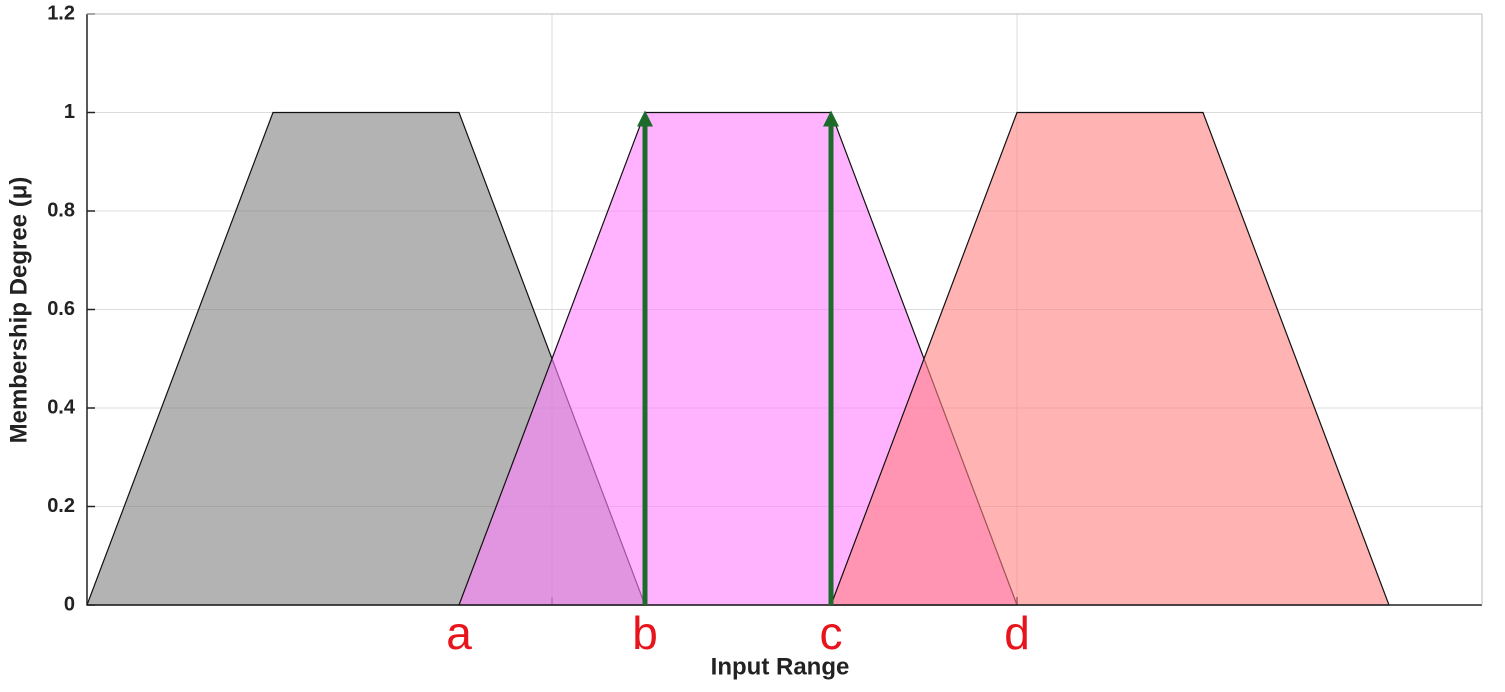 This screenshot has height=692, width=1505. Describe the element at coordinates (61, 13) in the screenshot. I see `y-tick-label: 1.2` at that location.